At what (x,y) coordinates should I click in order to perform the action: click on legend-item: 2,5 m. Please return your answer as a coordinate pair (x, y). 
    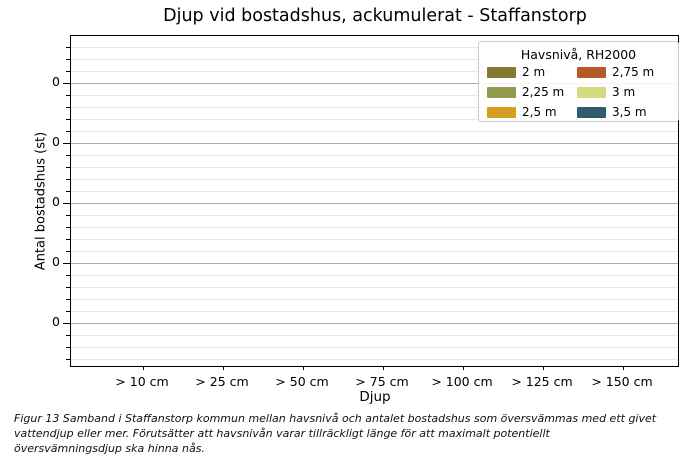
    Looking at the image, I should click on (522, 112).